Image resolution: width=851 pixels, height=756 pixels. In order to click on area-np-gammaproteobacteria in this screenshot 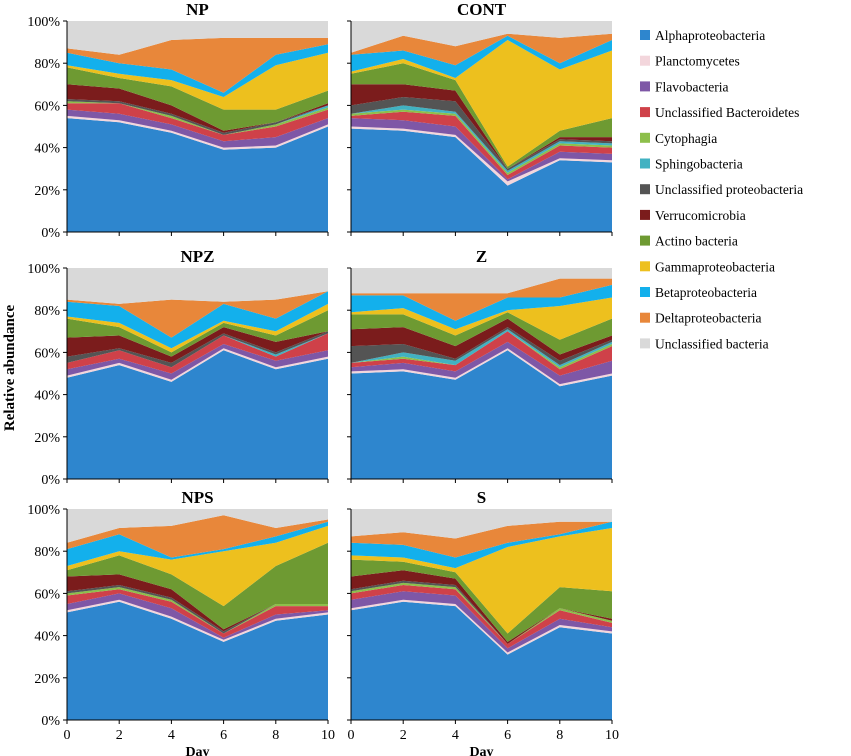, I will do `click(197, 81)`.